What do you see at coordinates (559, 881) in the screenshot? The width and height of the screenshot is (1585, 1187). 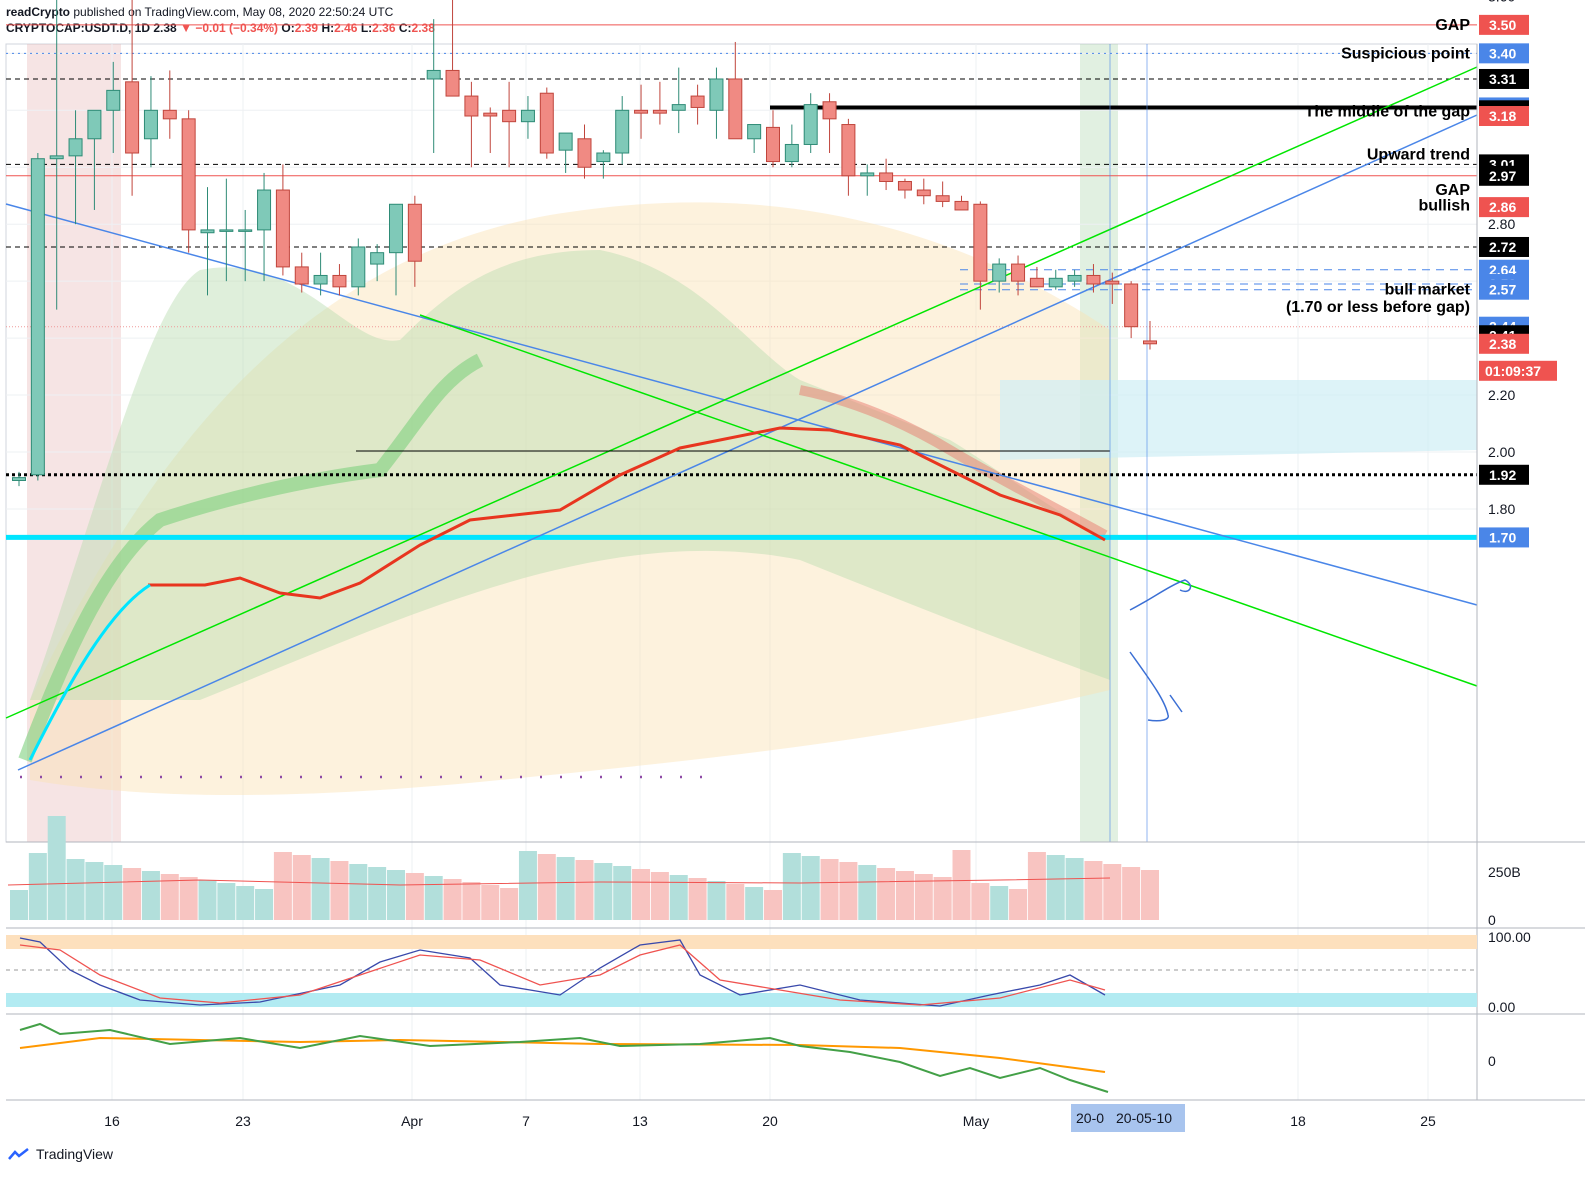 I see `volume-ma-line` at bounding box center [559, 881].